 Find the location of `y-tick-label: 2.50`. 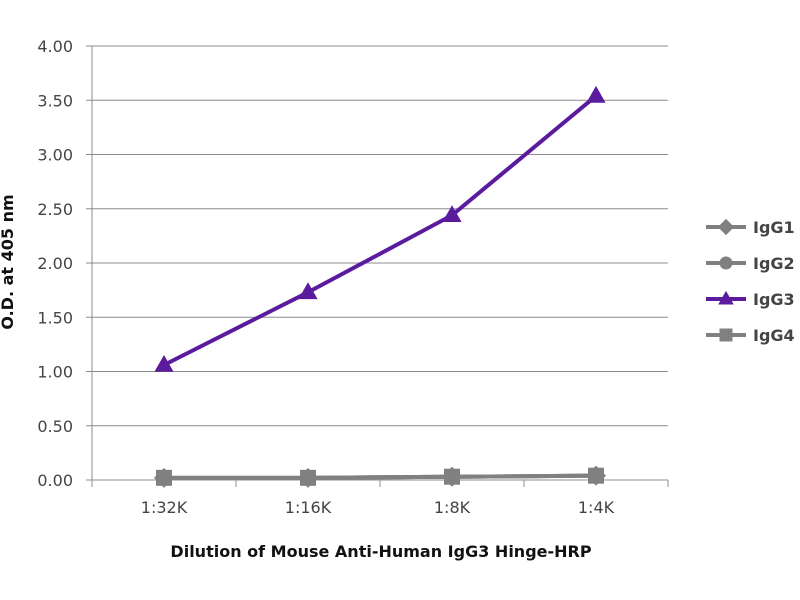

y-tick-label: 2.50 is located at coordinates (55, 209).